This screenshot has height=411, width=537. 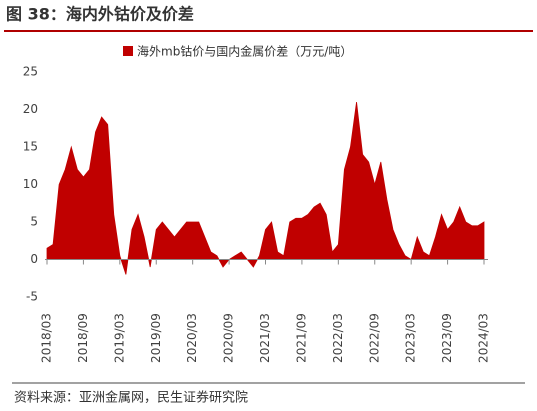 I want to click on y-tick-label: 0, so click(x=34, y=259).